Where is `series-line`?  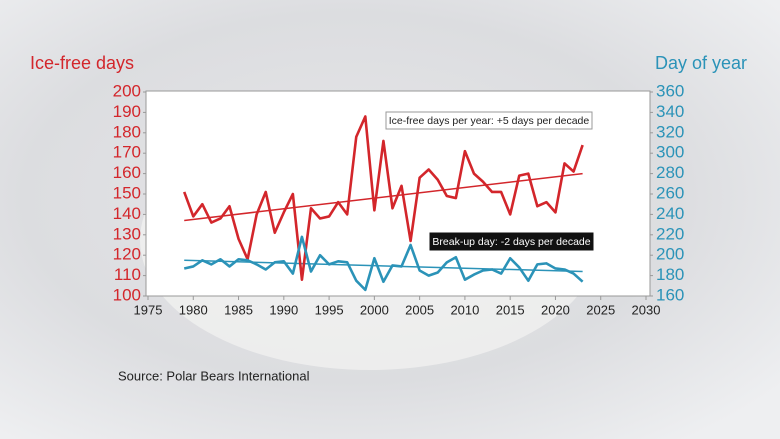 series-line is located at coordinates (383, 263).